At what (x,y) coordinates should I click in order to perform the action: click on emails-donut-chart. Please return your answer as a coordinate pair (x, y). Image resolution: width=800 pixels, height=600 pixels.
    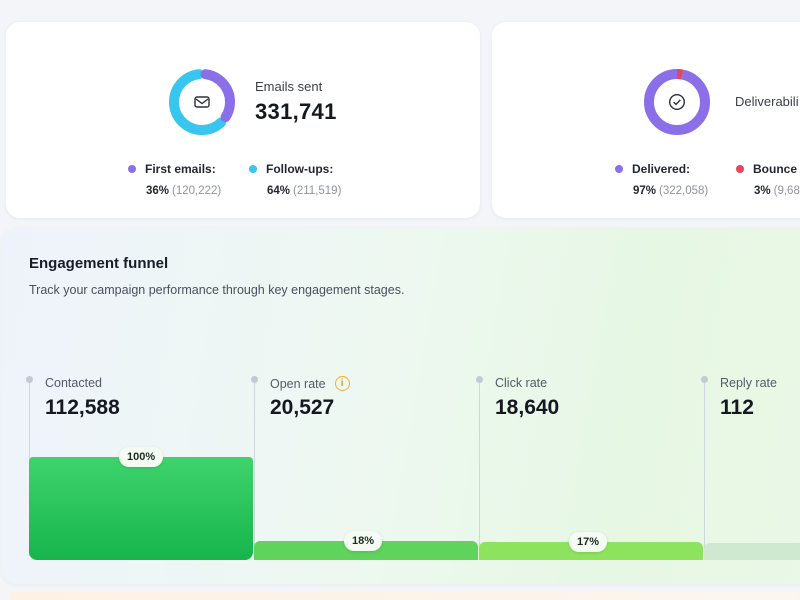
    Looking at the image, I should click on (202, 102).